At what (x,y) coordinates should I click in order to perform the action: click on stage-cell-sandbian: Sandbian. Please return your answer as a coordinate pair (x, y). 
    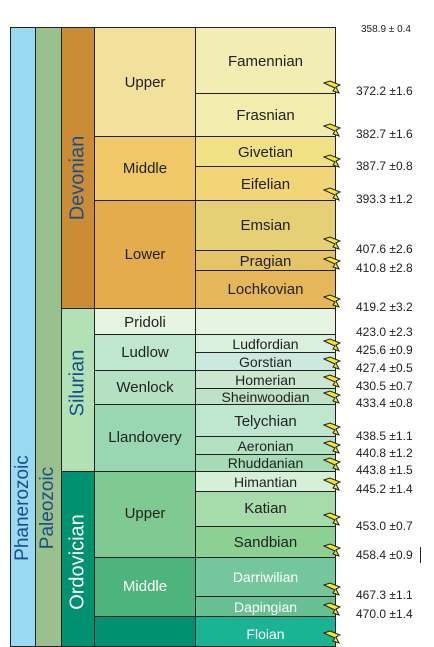
    Looking at the image, I should click on (265, 542).